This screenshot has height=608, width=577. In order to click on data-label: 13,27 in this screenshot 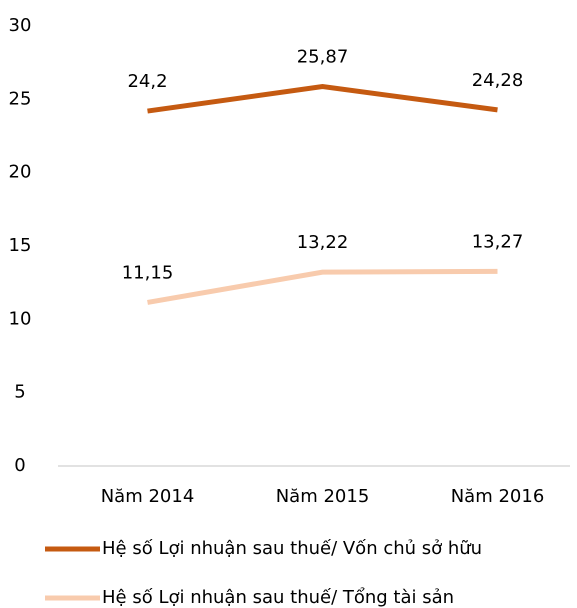, I will do `click(498, 241)`.